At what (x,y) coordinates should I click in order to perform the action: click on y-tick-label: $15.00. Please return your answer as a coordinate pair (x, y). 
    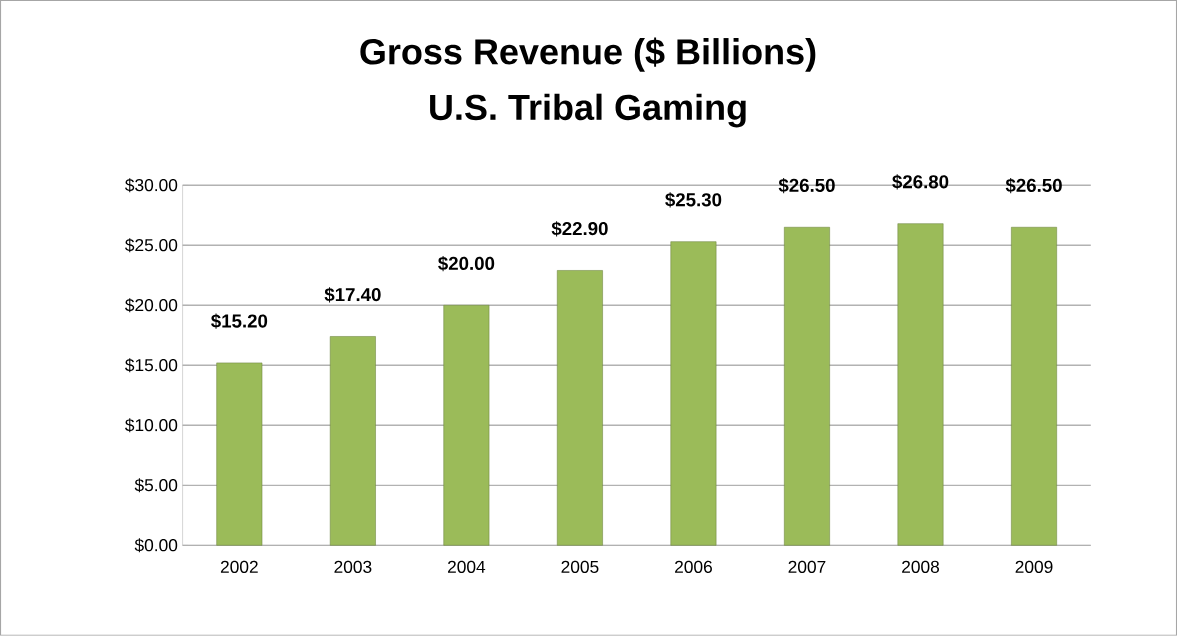
    Looking at the image, I should click on (151, 365).